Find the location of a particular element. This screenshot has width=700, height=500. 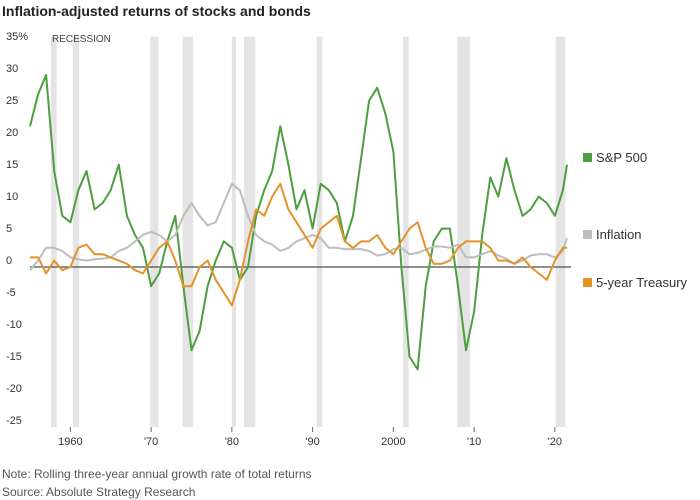

y-tick-label: 30 is located at coordinates (12, 69).